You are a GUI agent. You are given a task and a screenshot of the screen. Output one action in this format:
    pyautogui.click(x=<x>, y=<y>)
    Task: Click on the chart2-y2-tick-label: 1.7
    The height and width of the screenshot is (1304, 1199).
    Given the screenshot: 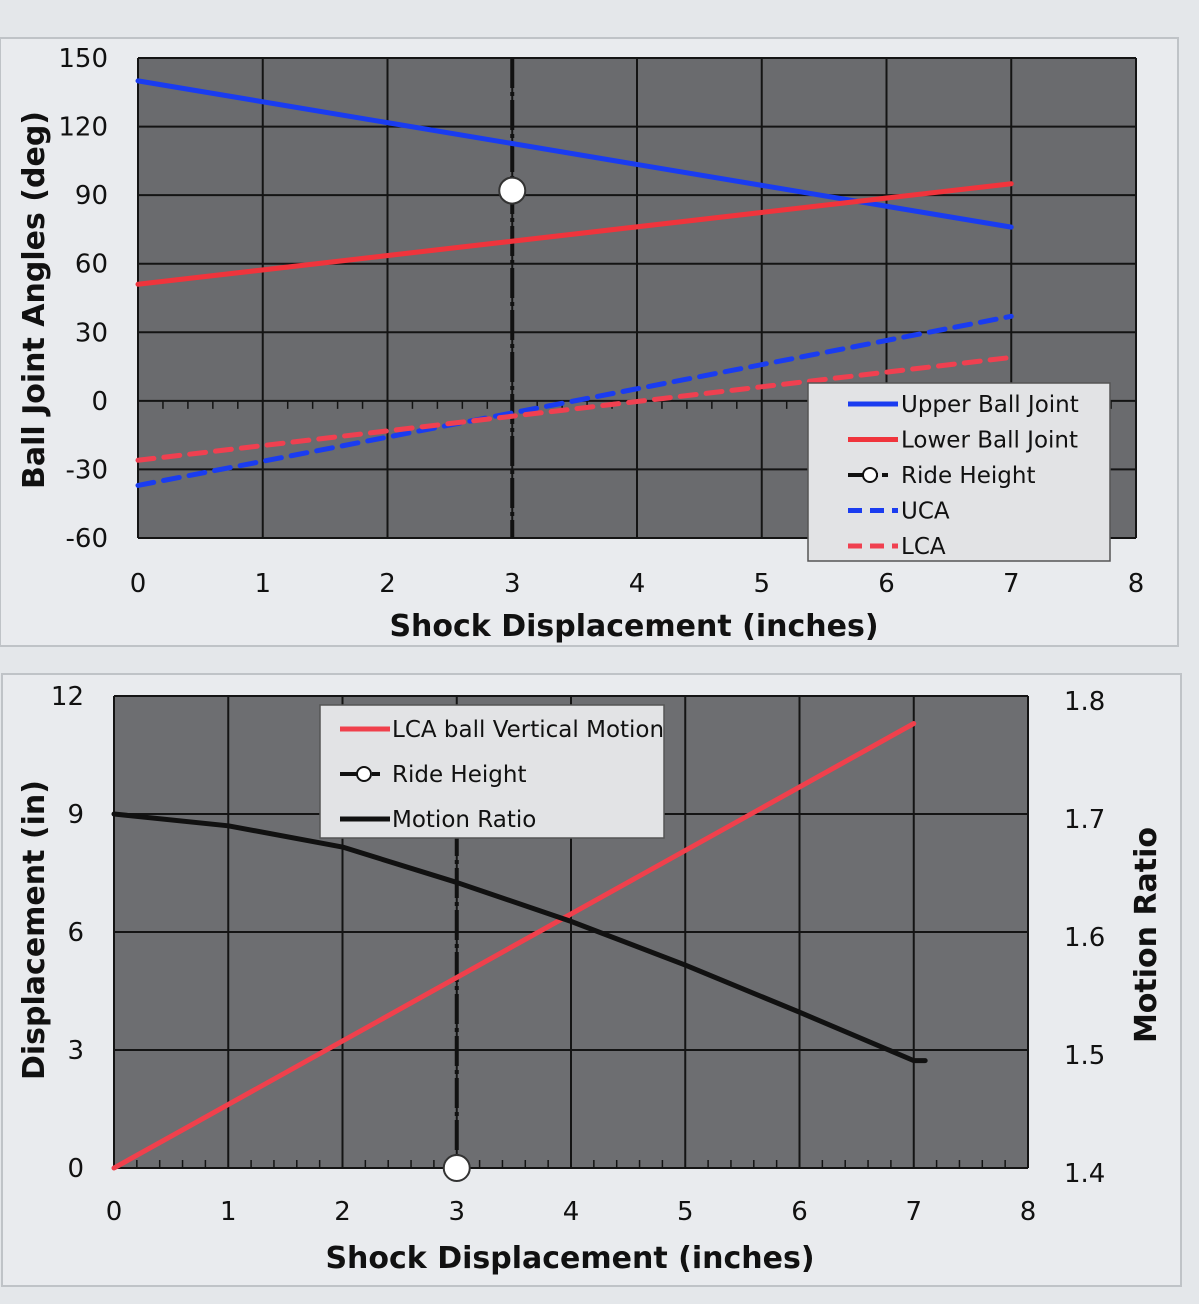 What is the action you would take?
    pyautogui.click(x=1084, y=820)
    